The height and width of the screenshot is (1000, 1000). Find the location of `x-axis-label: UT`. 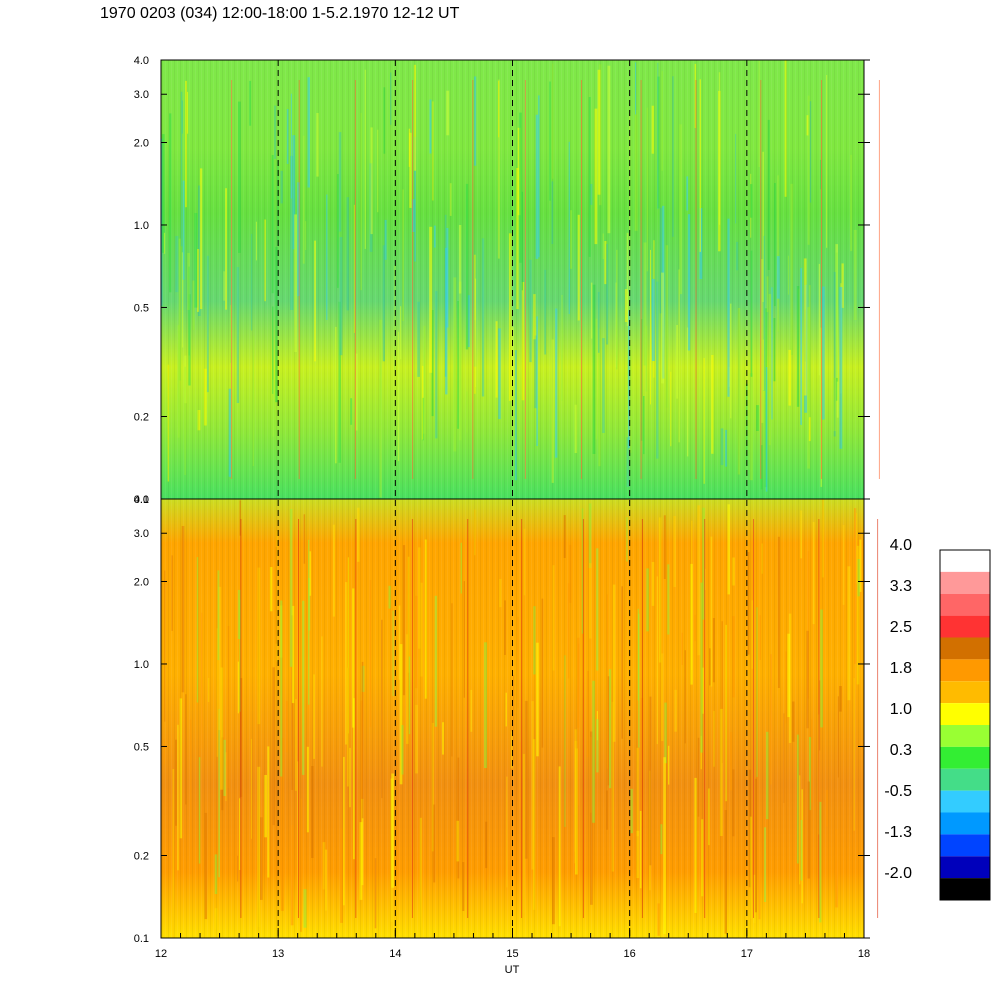

x-axis-label: UT is located at coordinates (512, 970).